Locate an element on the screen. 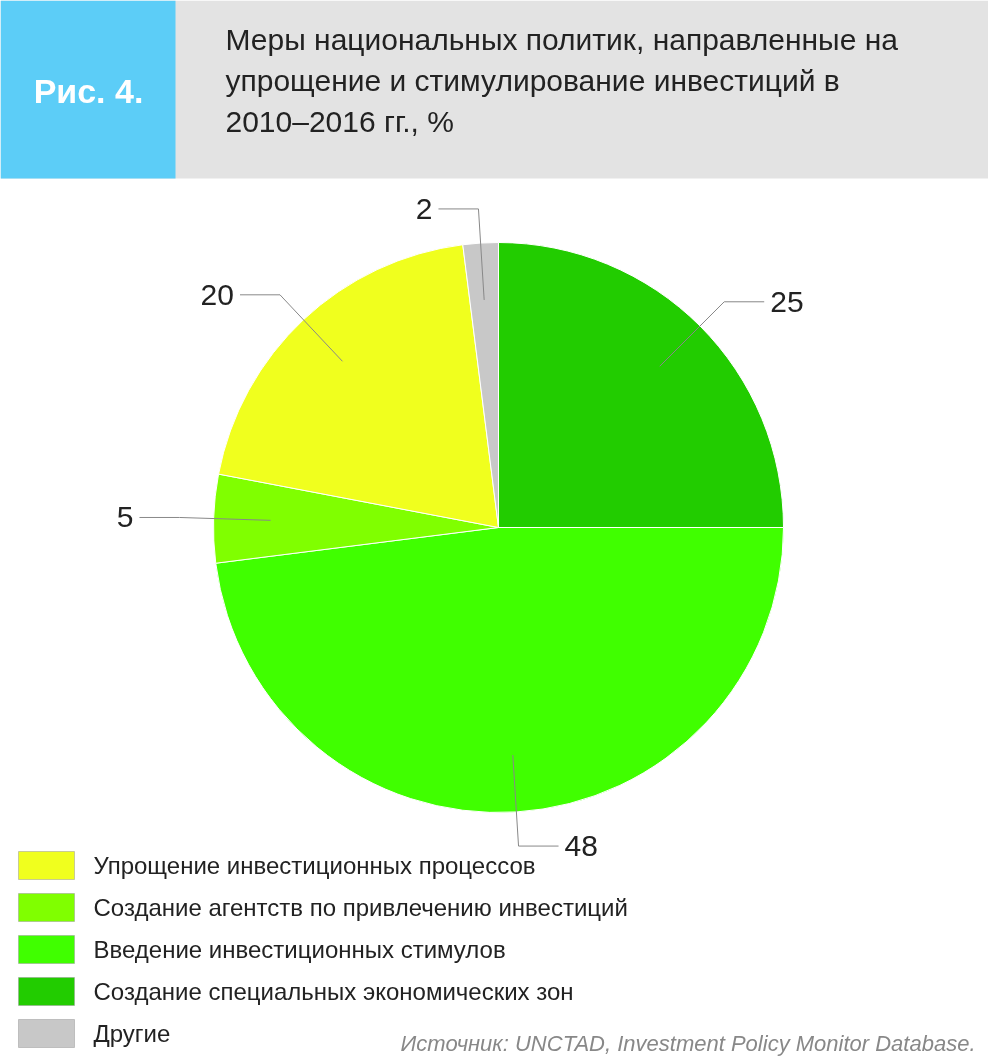  legend-label: Введение инвестиционных стимулов is located at coordinates (299, 949).